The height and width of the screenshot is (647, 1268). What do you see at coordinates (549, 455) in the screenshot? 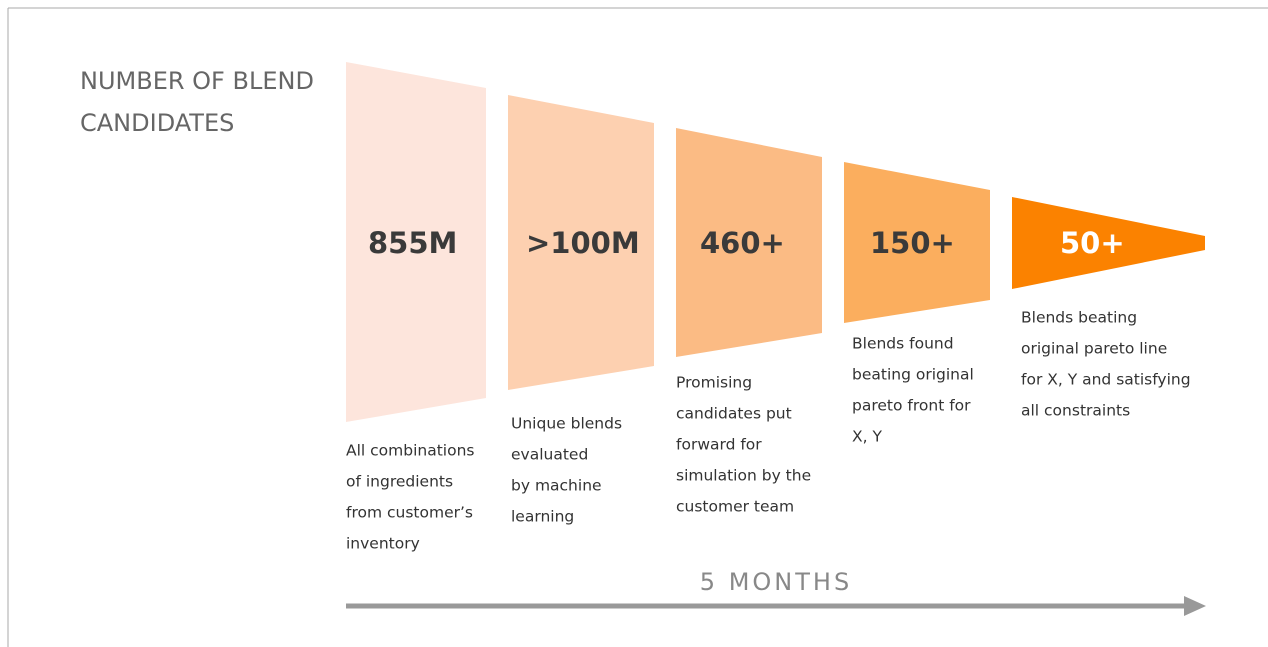
I see `stage-description: evaluated` at bounding box center [549, 455].